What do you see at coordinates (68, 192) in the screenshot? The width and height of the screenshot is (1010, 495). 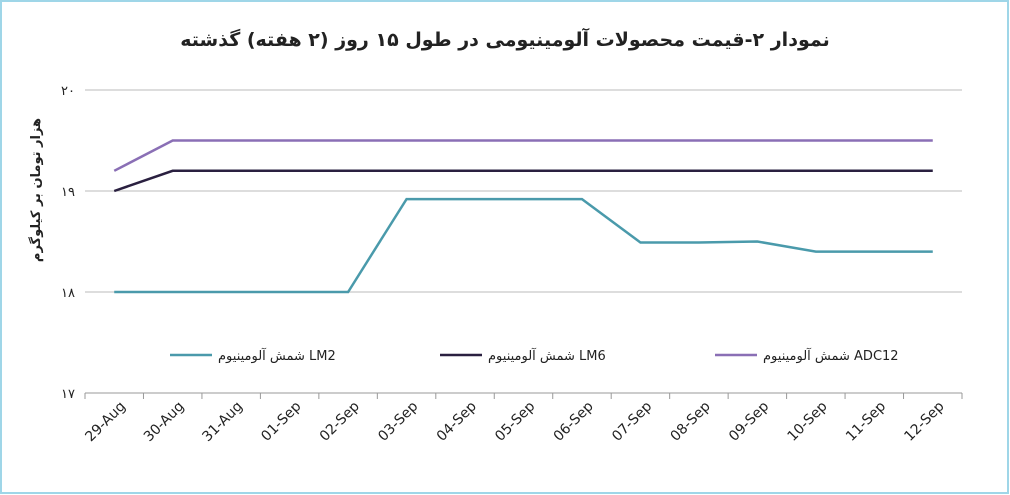 I see `y-tick-label: ۱۹` at bounding box center [68, 192].